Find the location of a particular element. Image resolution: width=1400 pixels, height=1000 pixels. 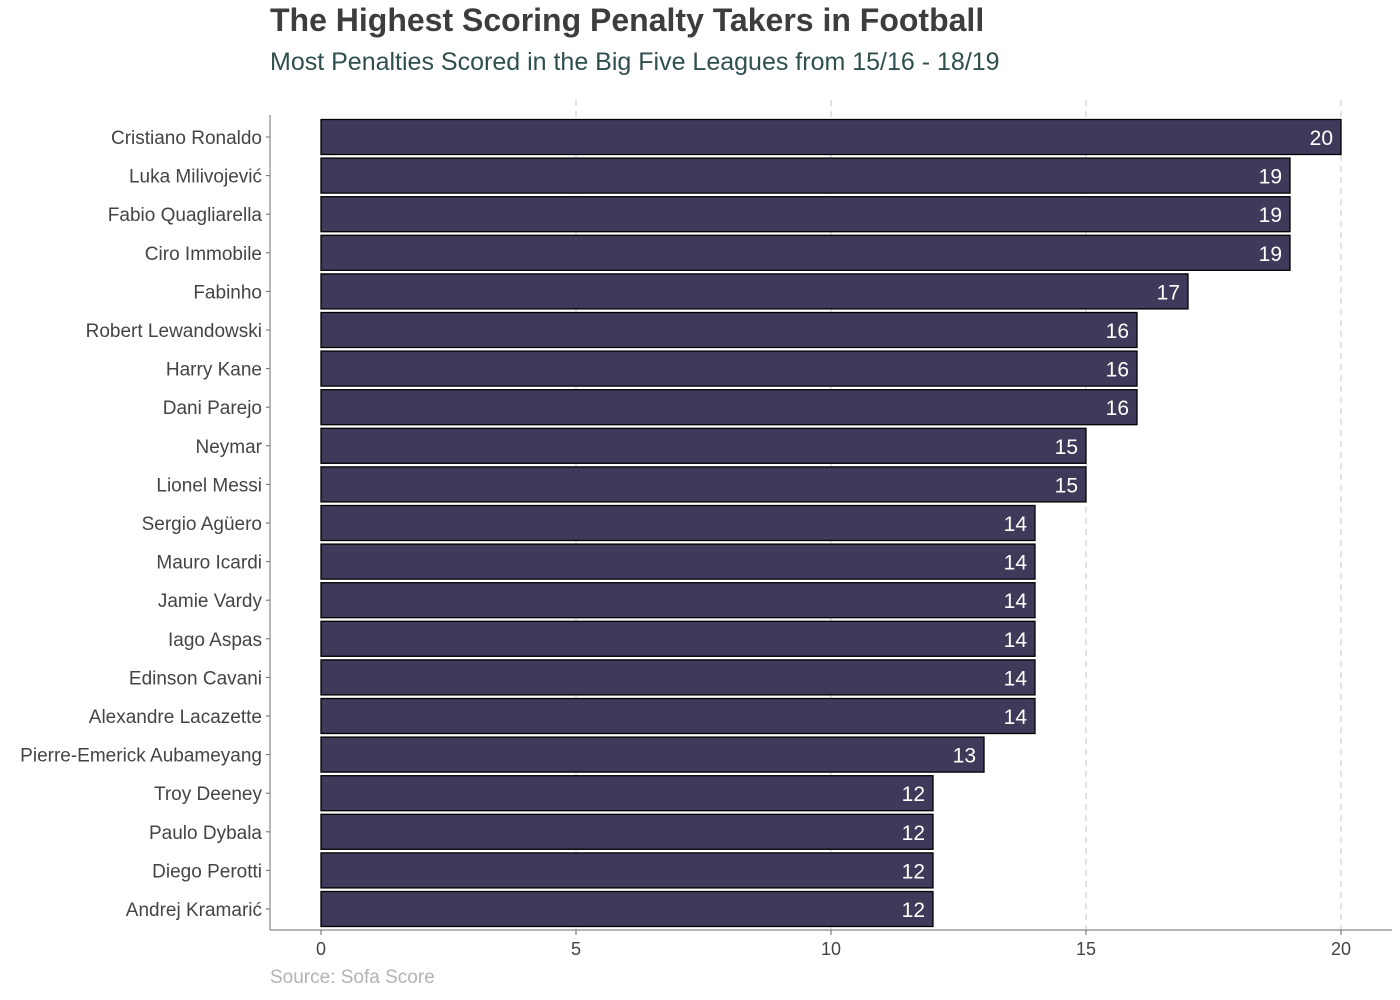

y-tick-label: Harry Kane is located at coordinates (214, 370).